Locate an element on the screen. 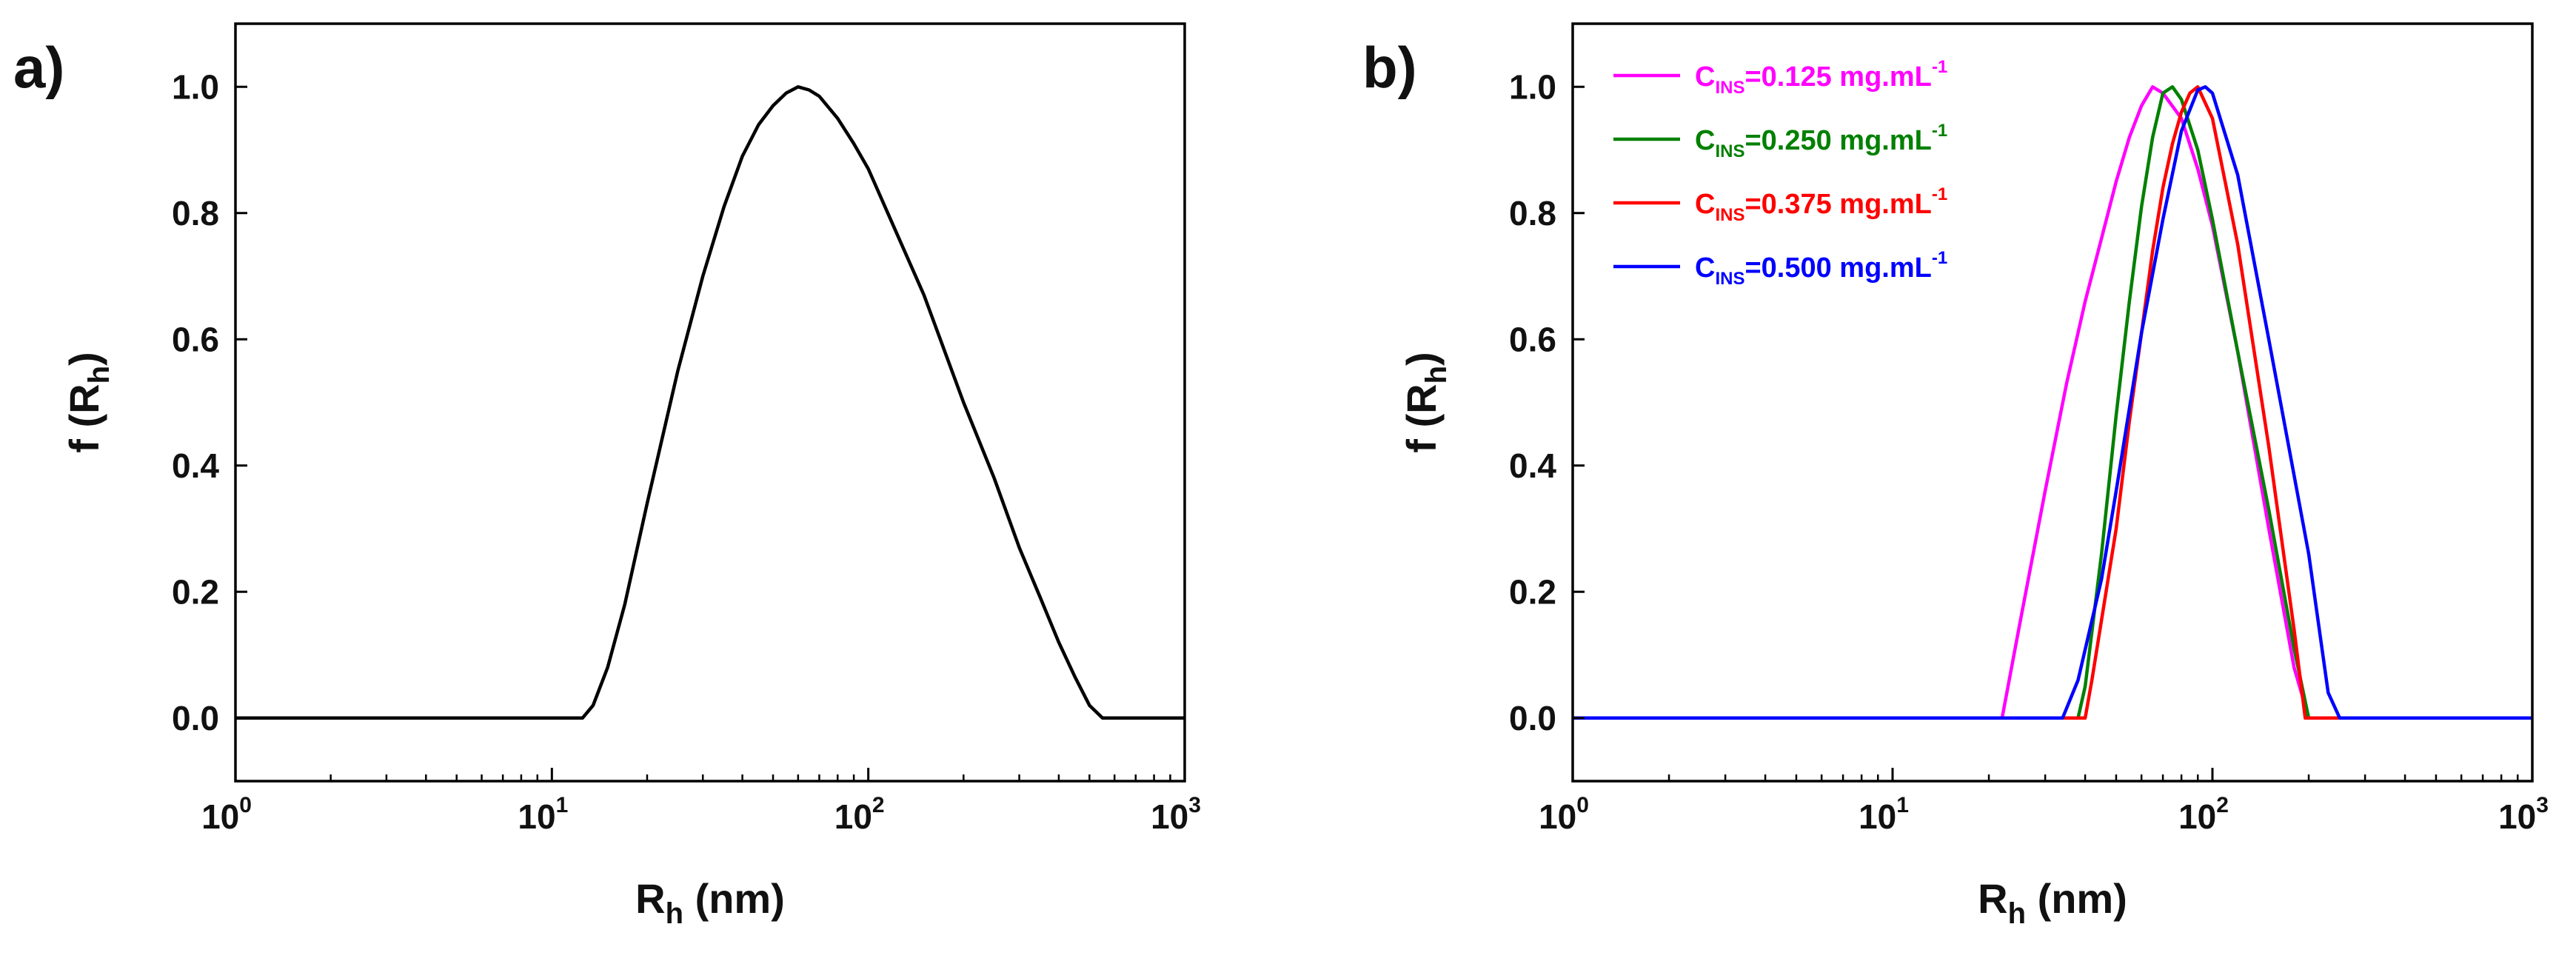 The height and width of the screenshot is (964, 2576). panel-a-ytick-label-5: 1.0 is located at coordinates (195, 86).